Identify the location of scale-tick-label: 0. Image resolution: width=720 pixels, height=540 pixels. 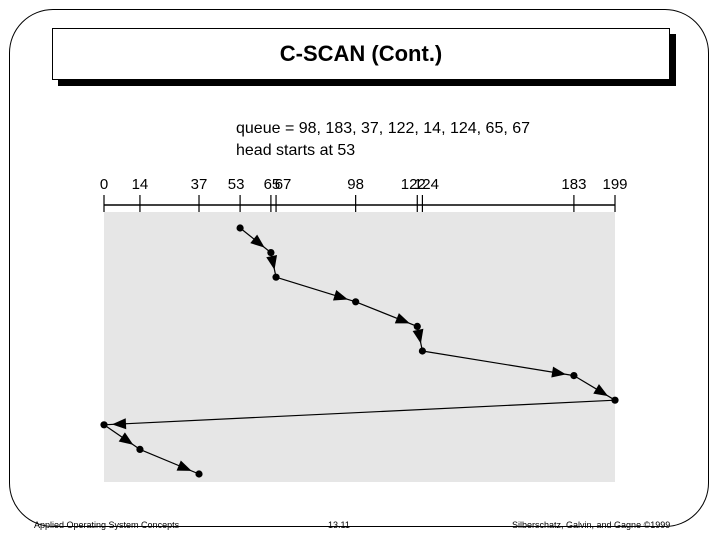
(104, 184).